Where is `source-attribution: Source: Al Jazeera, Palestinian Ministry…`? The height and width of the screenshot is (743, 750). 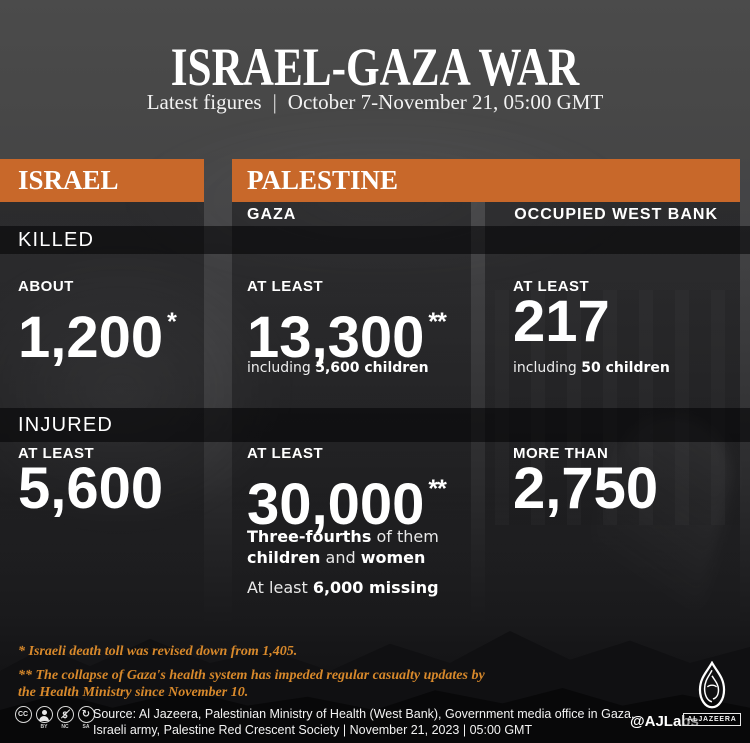
source-attribution: Source: Al Jazeera, Palestinian Ministry… is located at coordinates (373, 722).